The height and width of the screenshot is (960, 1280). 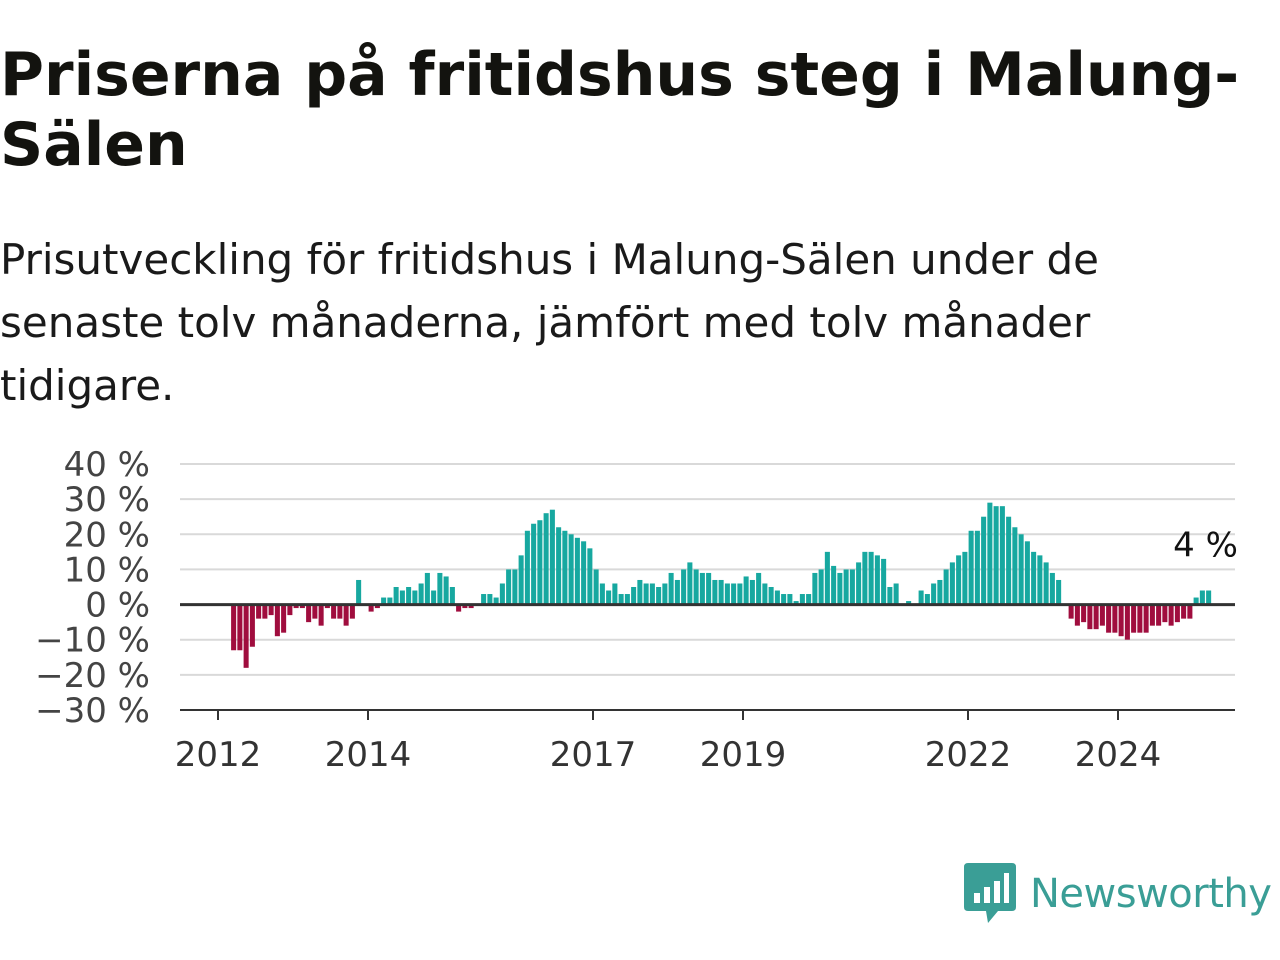 I want to click on x-tick-label: 2024, so click(x=1118, y=755).